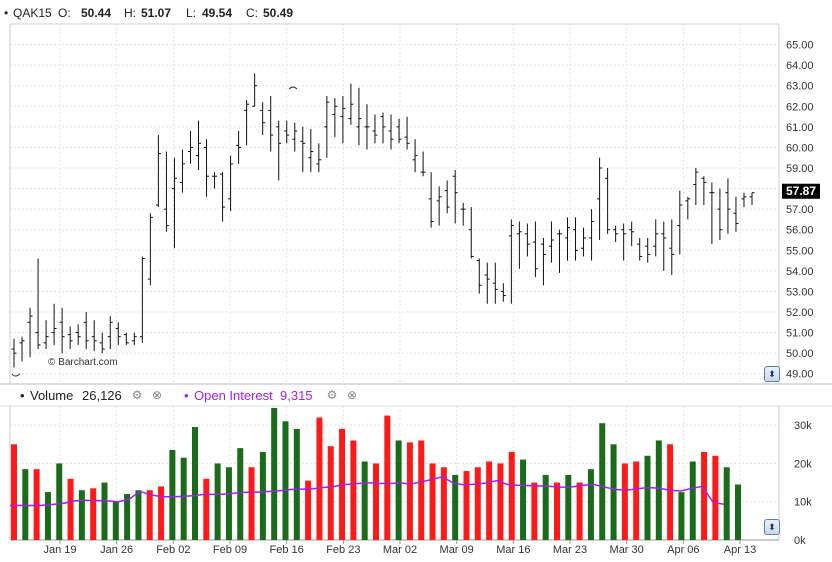 The image size is (832, 562). What do you see at coordinates (800, 66) in the screenshot?
I see `price-tick-label: 64.00` at bounding box center [800, 66].